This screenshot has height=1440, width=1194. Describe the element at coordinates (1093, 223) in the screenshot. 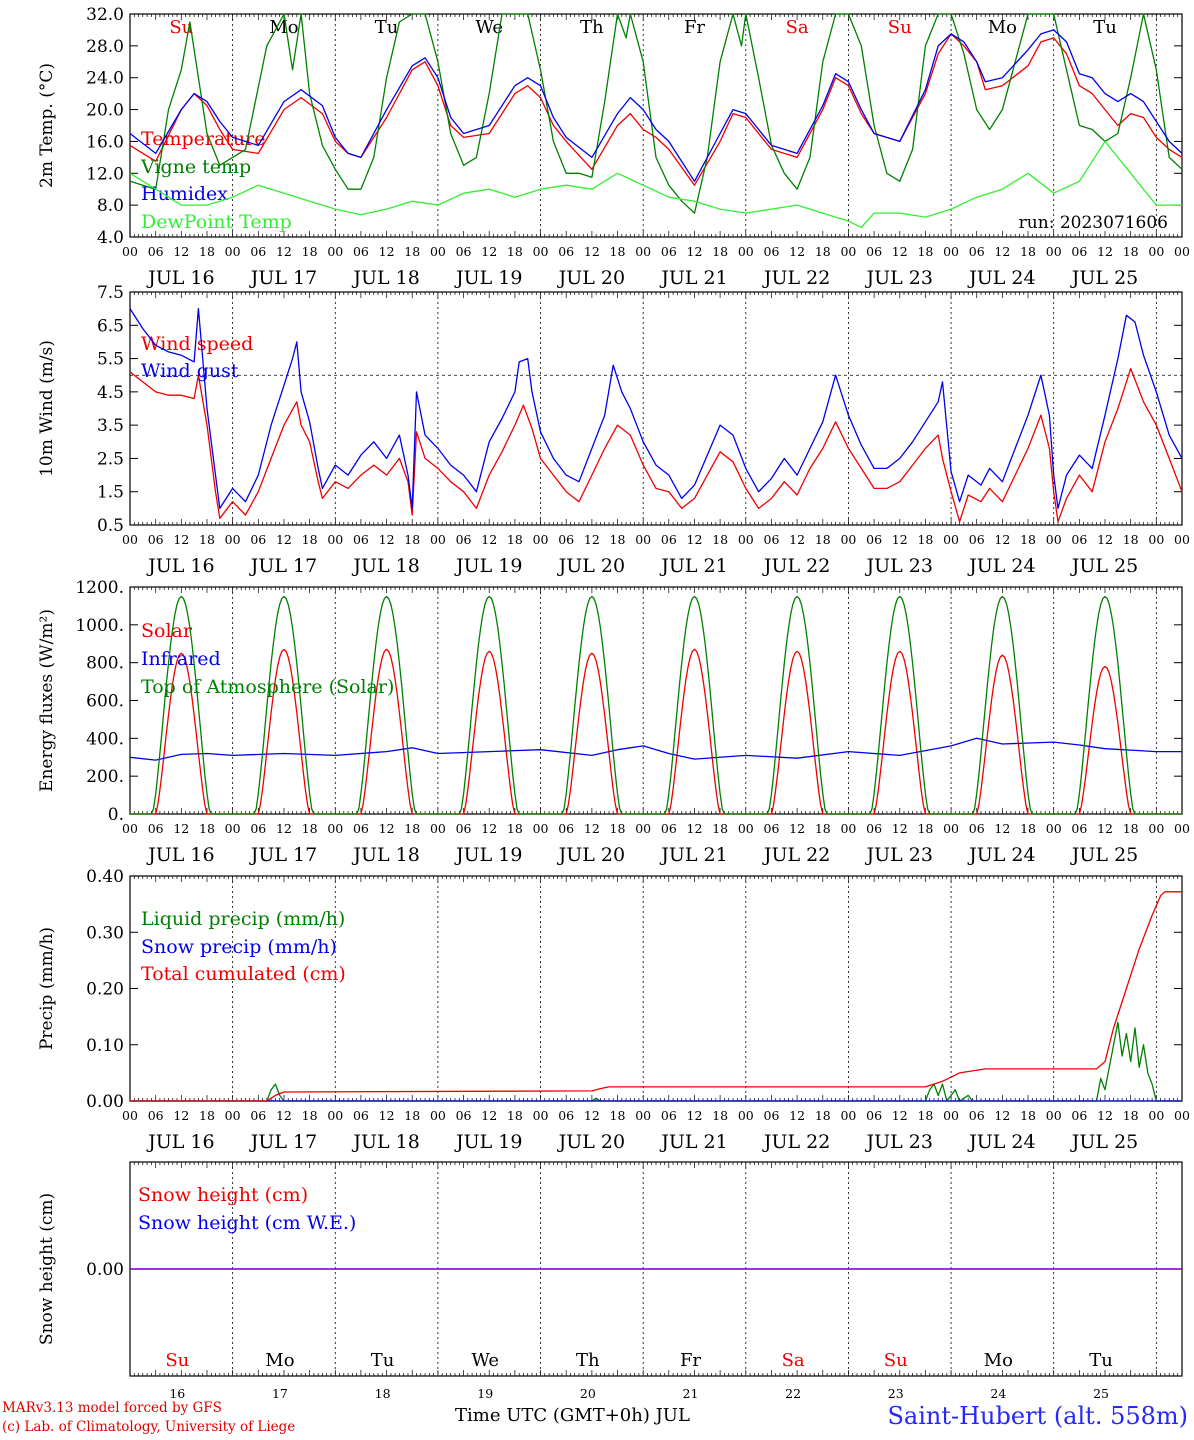

I see `run-annotation: run: 2023071606` at that location.